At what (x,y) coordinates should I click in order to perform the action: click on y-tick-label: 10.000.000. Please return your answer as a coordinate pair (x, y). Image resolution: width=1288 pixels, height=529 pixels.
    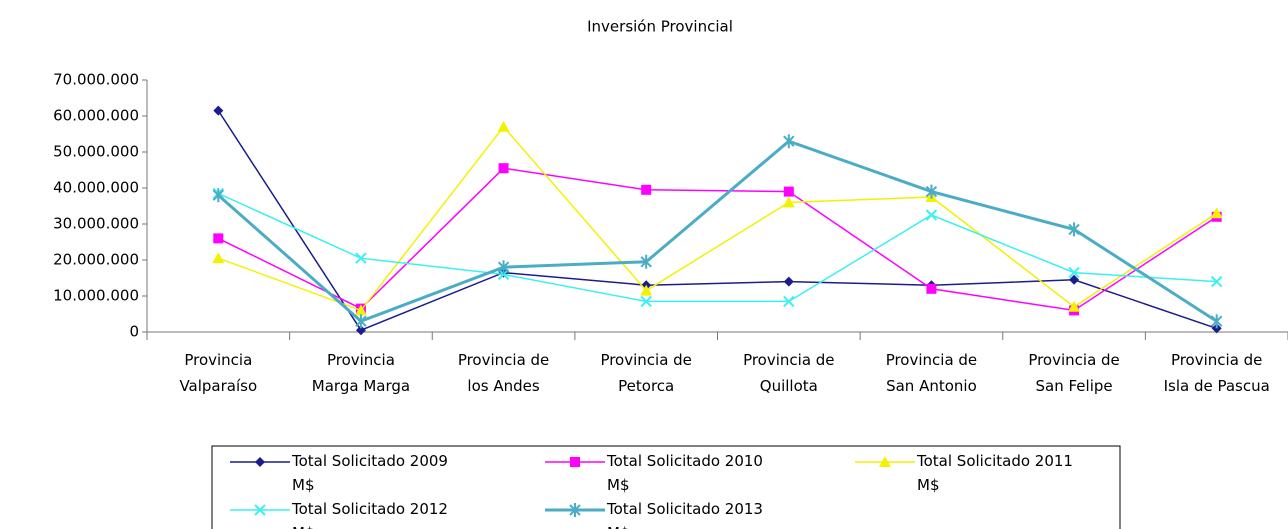
    Looking at the image, I should click on (96, 296).